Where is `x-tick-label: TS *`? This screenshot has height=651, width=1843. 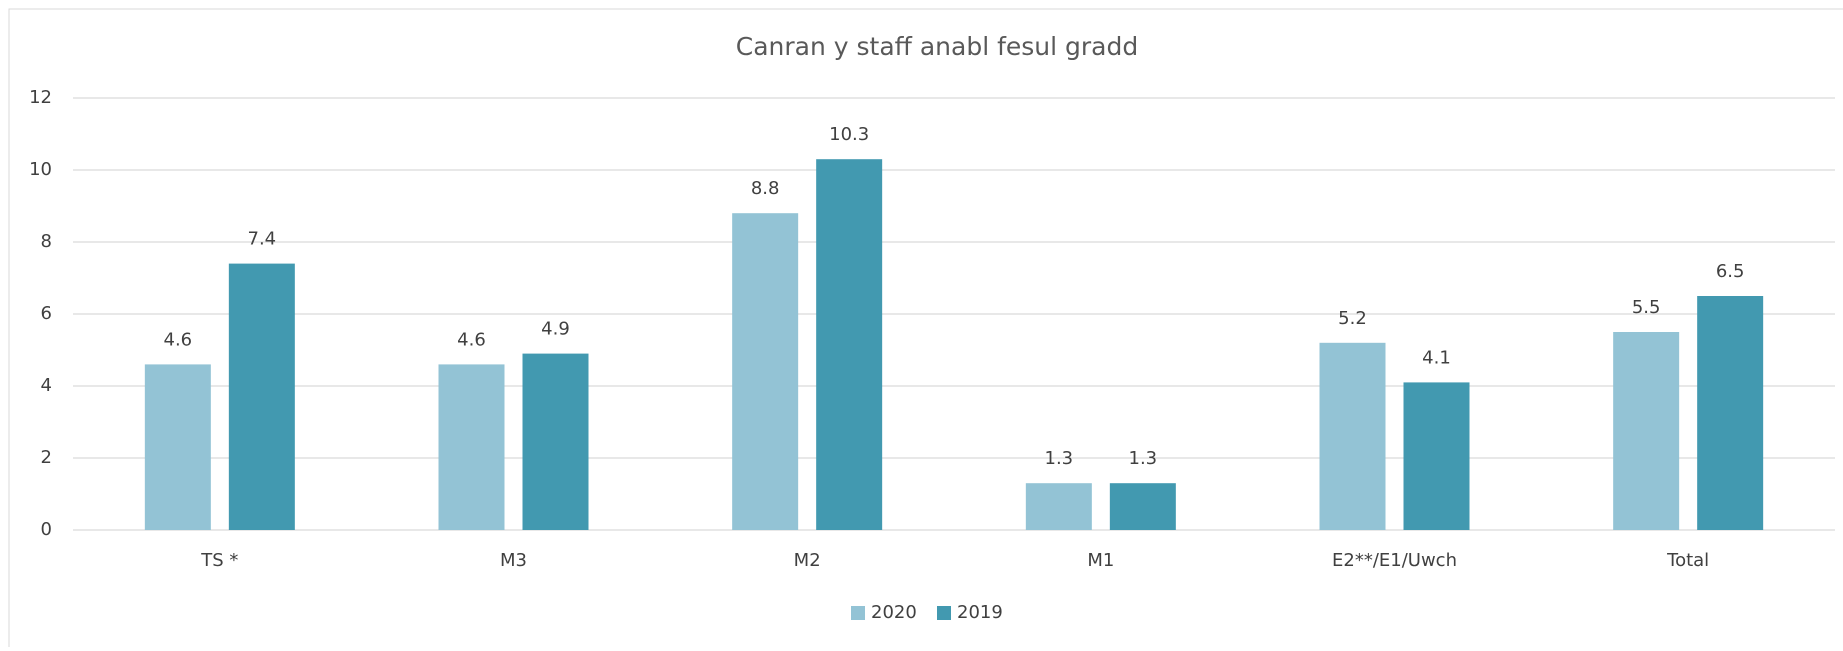 x-tick-label: TS * is located at coordinates (219, 560).